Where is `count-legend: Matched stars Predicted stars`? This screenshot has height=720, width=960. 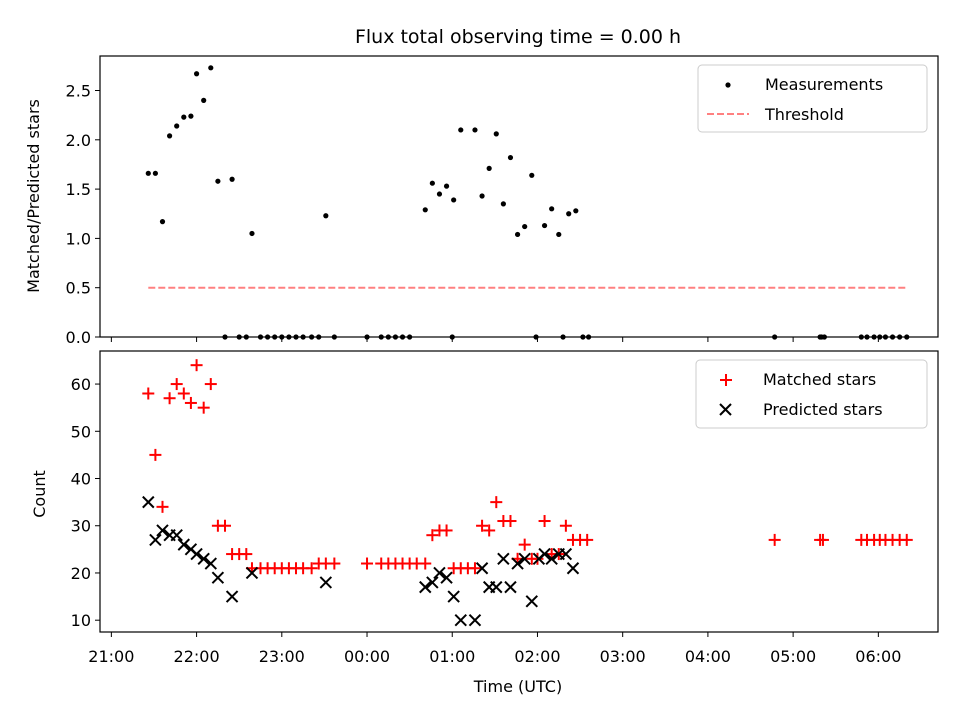 count-legend: Matched stars Predicted stars is located at coordinates (811, 394).